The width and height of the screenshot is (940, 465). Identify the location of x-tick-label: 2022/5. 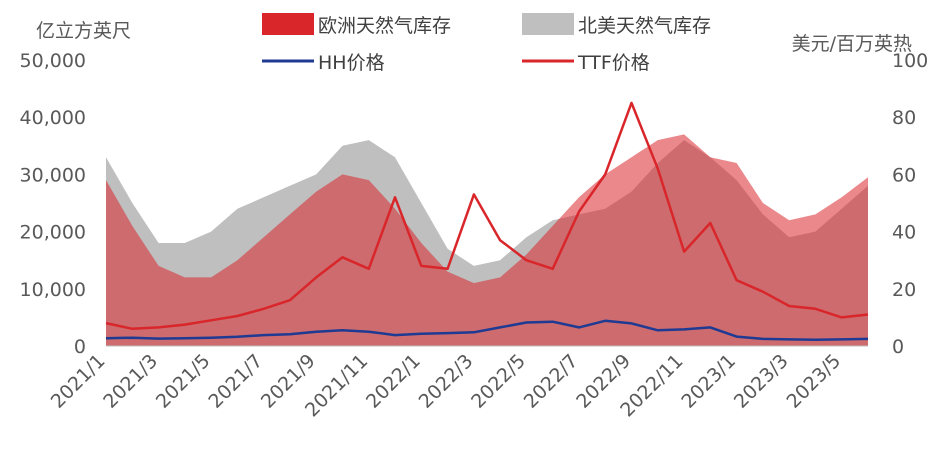
(498, 381).